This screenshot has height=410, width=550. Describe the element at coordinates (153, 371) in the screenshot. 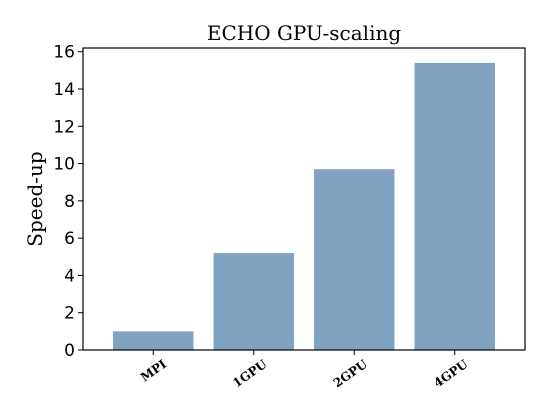

I see `x-tick-label: MPI` at that location.